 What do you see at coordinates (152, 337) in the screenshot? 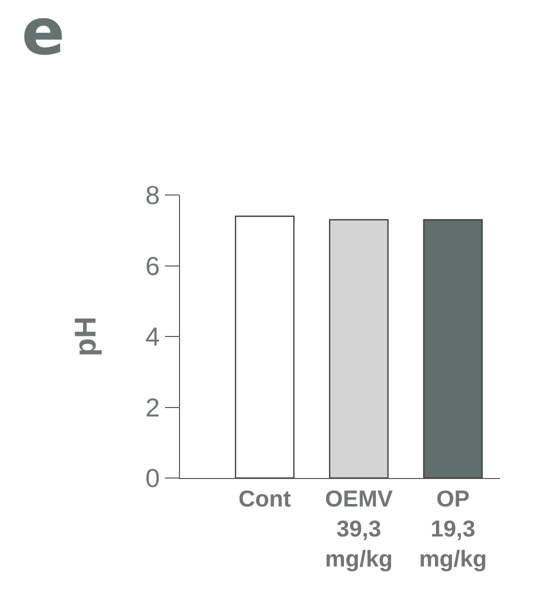
I see `y-tick-label: 4` at bounding box center [152, 337].